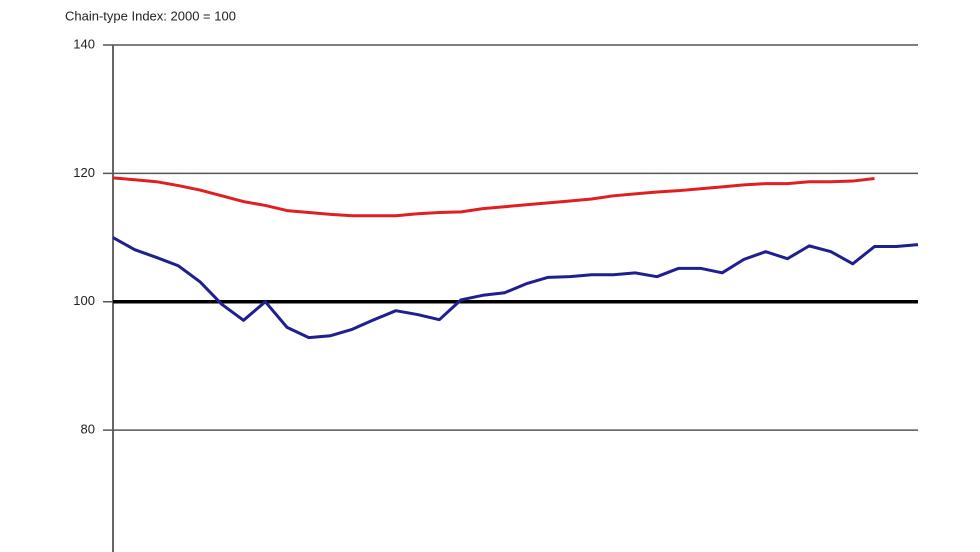 The width and height of the screenshot is (980, 552). What do you see at coordinates (84, 43) in the screenshot?
I see `y-tick-label: 140` at bounding box center [84, 43].